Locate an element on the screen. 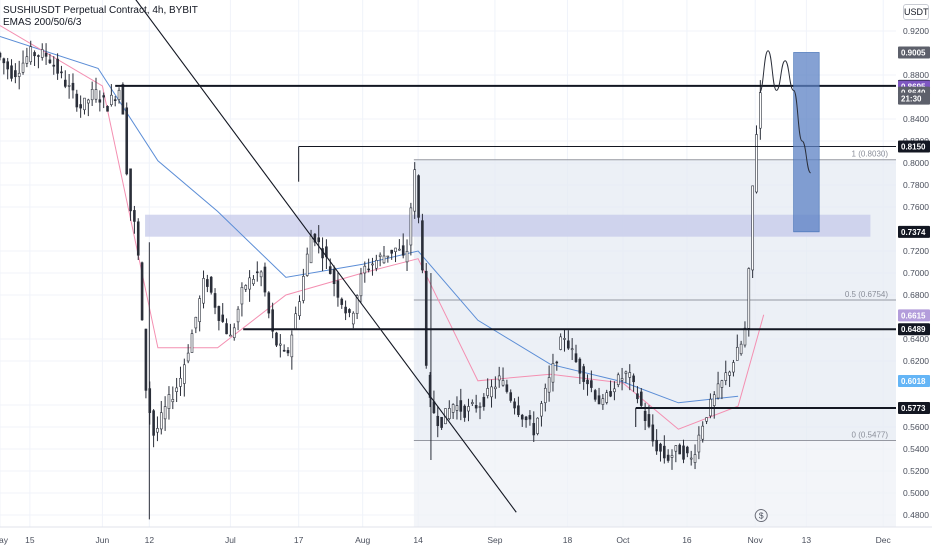 This screenshot has height=550, width=932. price-tag-label: 0.6018 is located at coordinates (913, 381).